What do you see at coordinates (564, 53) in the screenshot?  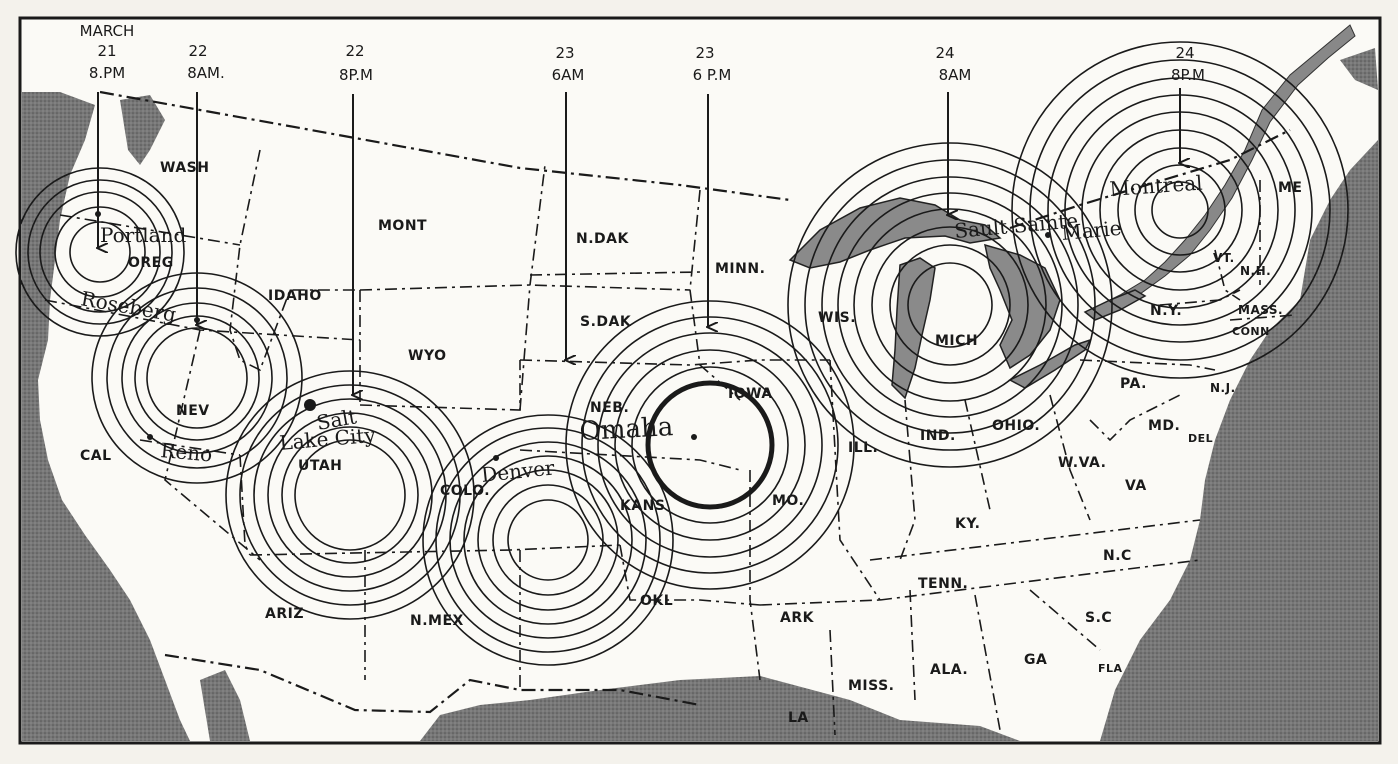 I see `timestamp-ts4-day: 23` at bounding box center [564, 53].